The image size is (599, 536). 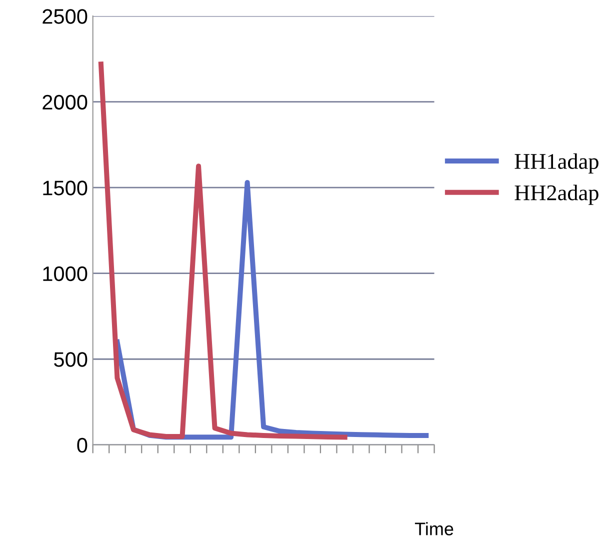 What do you see at coordinates (556, 163) in the screenshot?
I see `legend-label: HH1adap` at bounding box center [556, 163].